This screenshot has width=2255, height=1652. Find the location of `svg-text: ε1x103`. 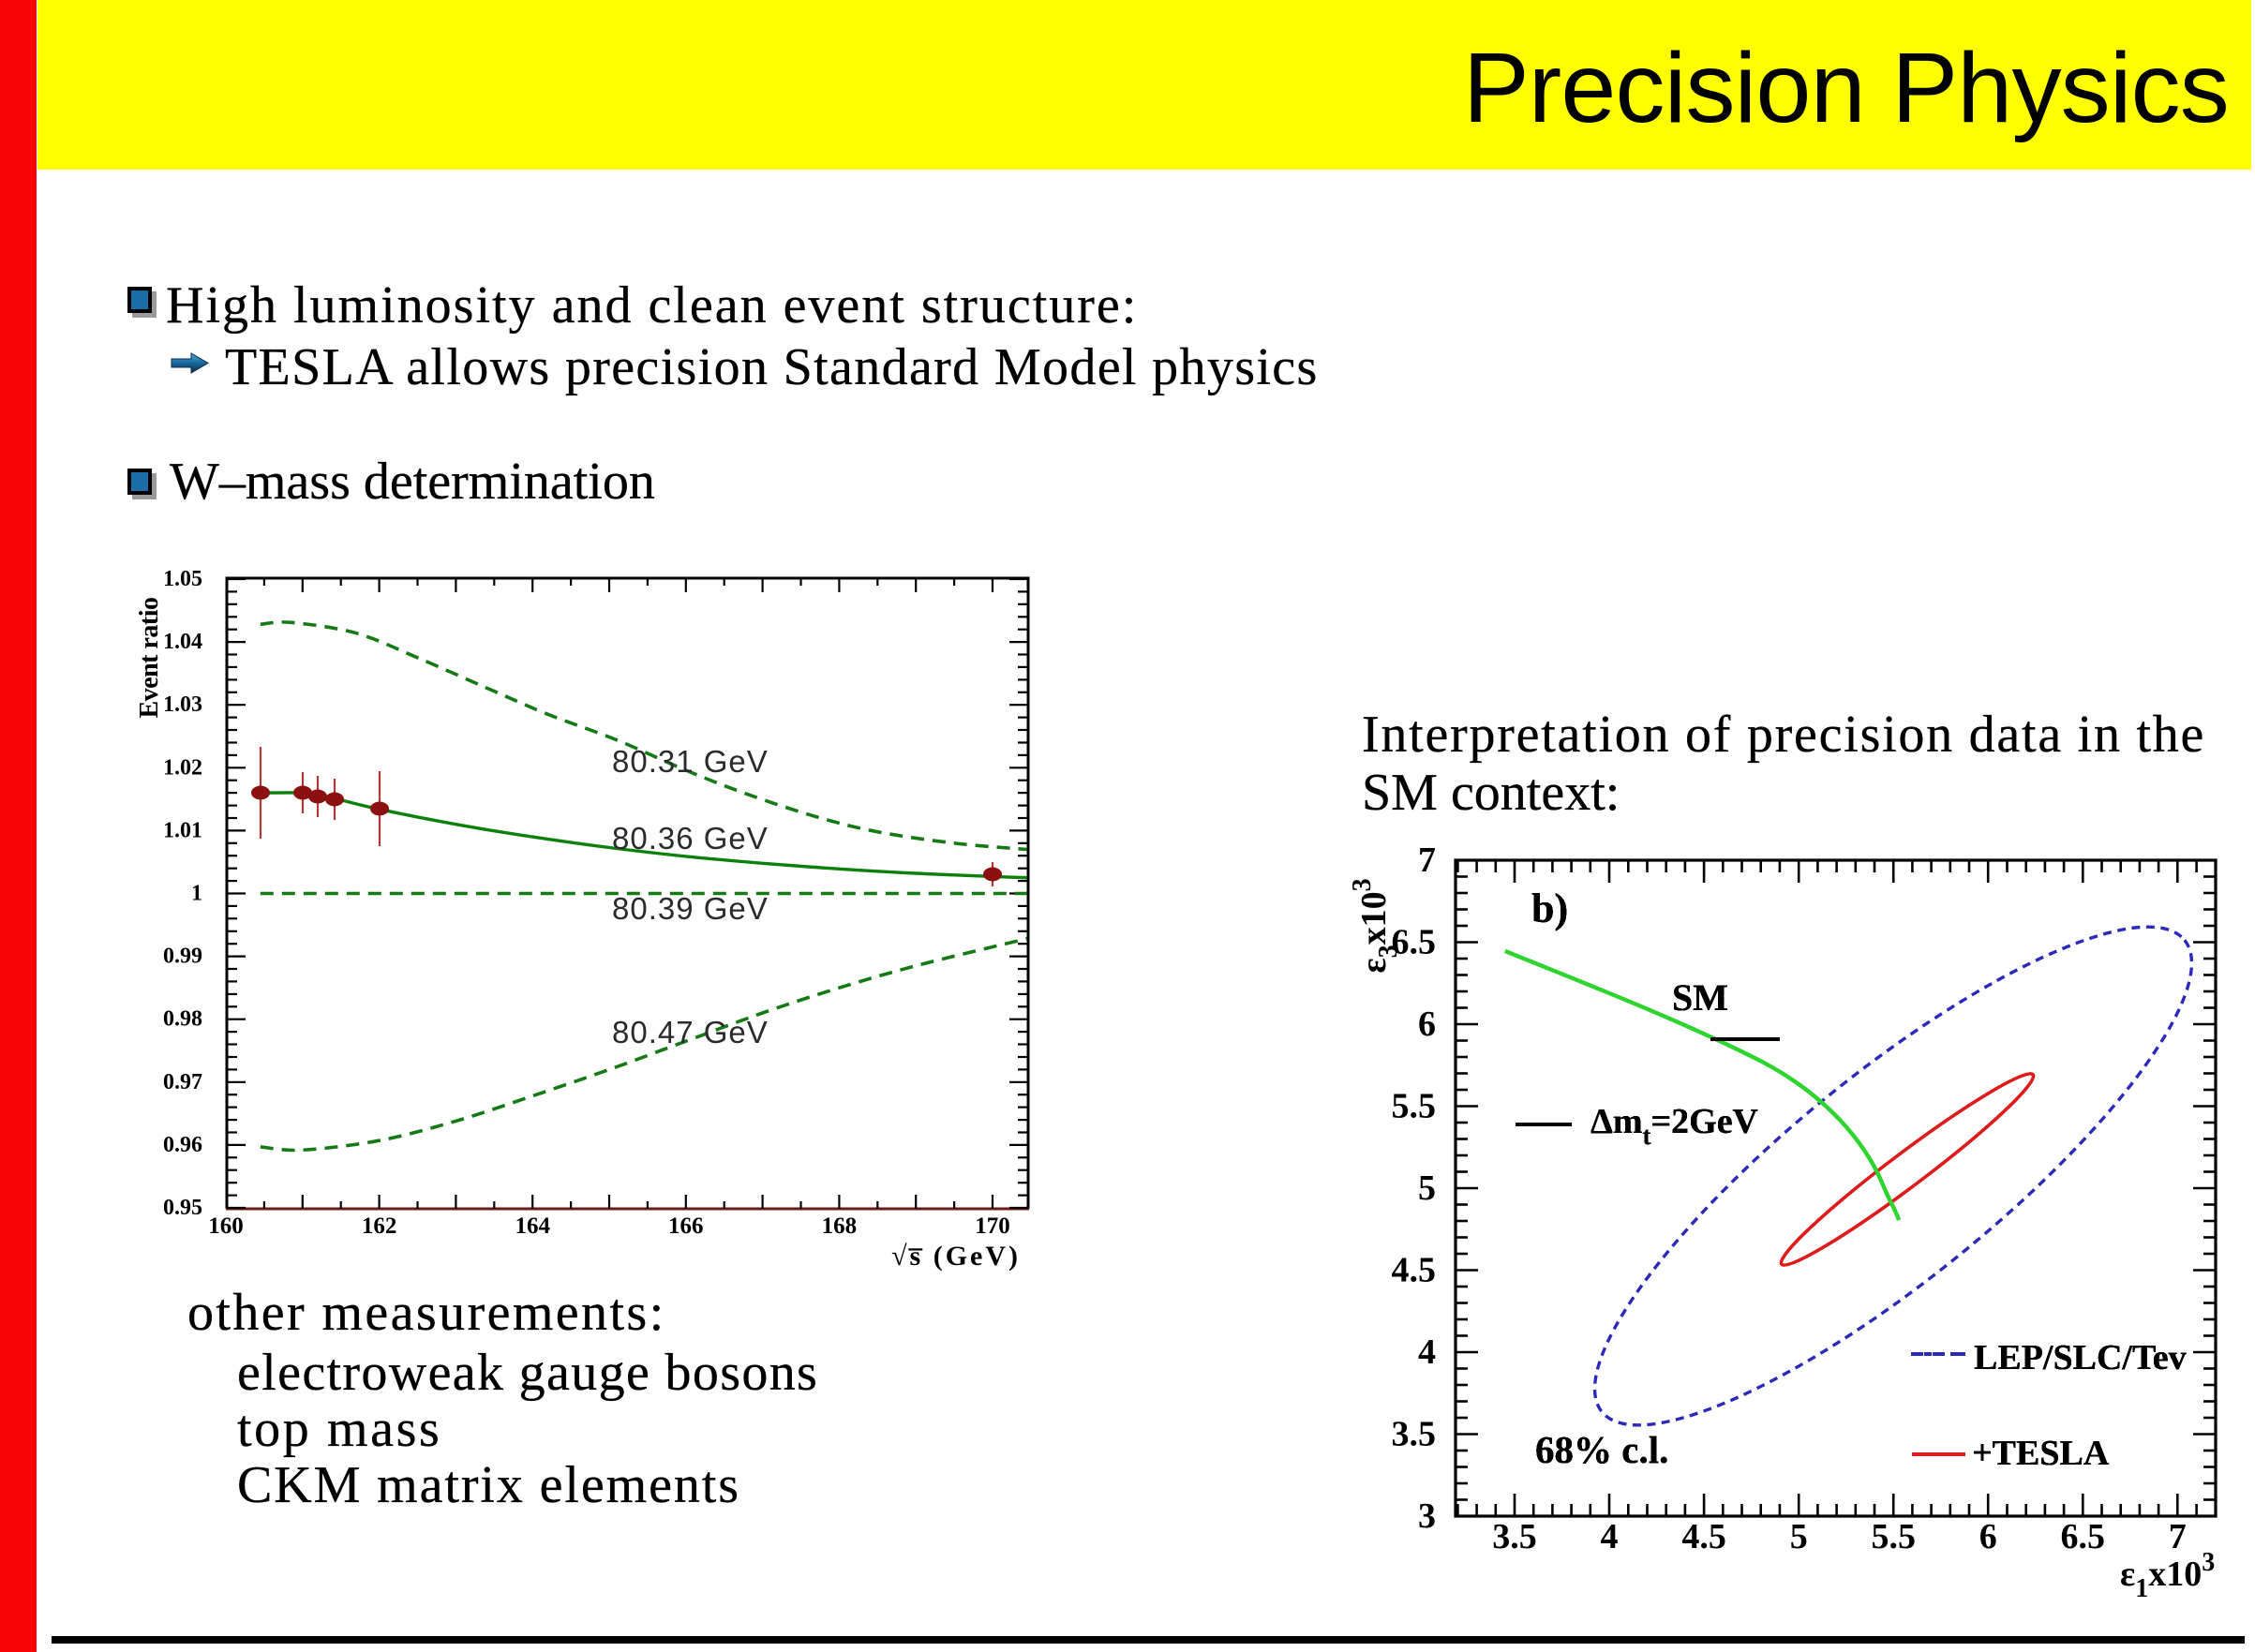

svg-text: ε1x103 is located at coordinates (2167, 1575).